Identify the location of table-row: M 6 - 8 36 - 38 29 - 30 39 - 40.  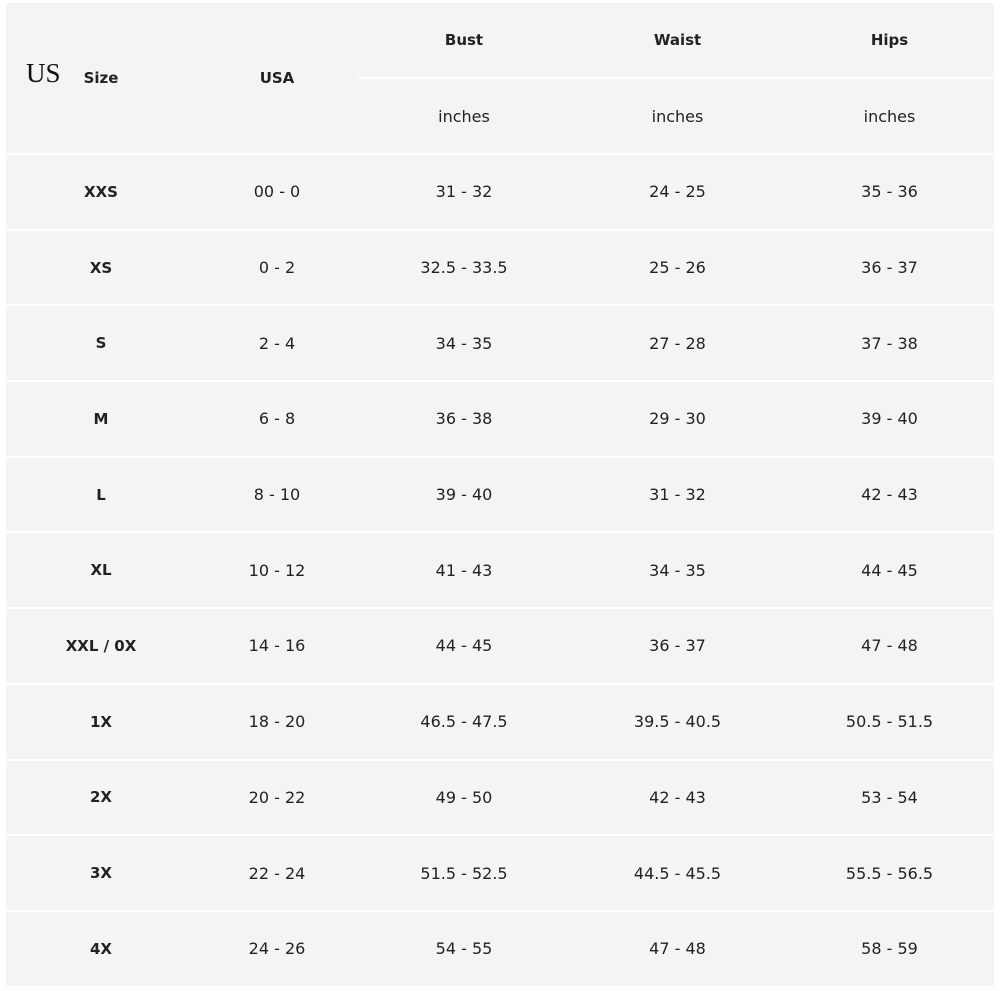
(500, 419).